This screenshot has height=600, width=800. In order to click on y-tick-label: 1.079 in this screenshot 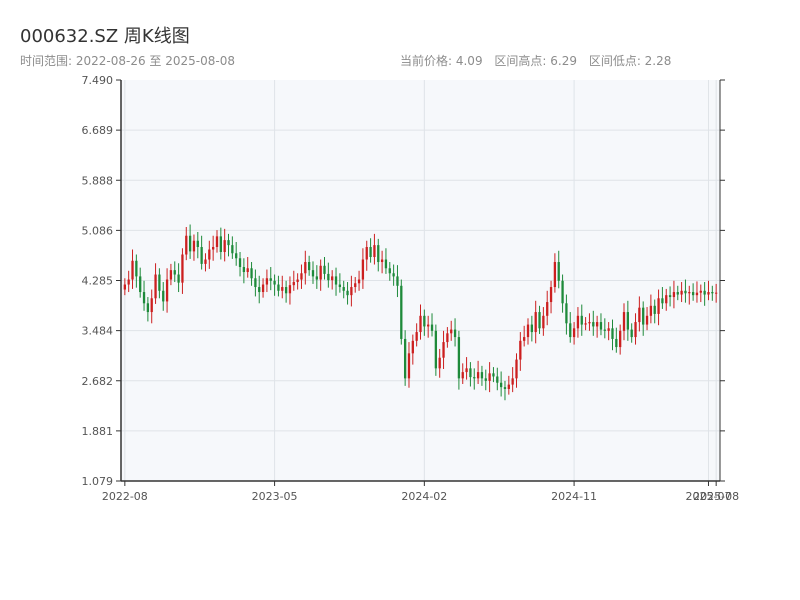, I will do `click(98, 481)`.